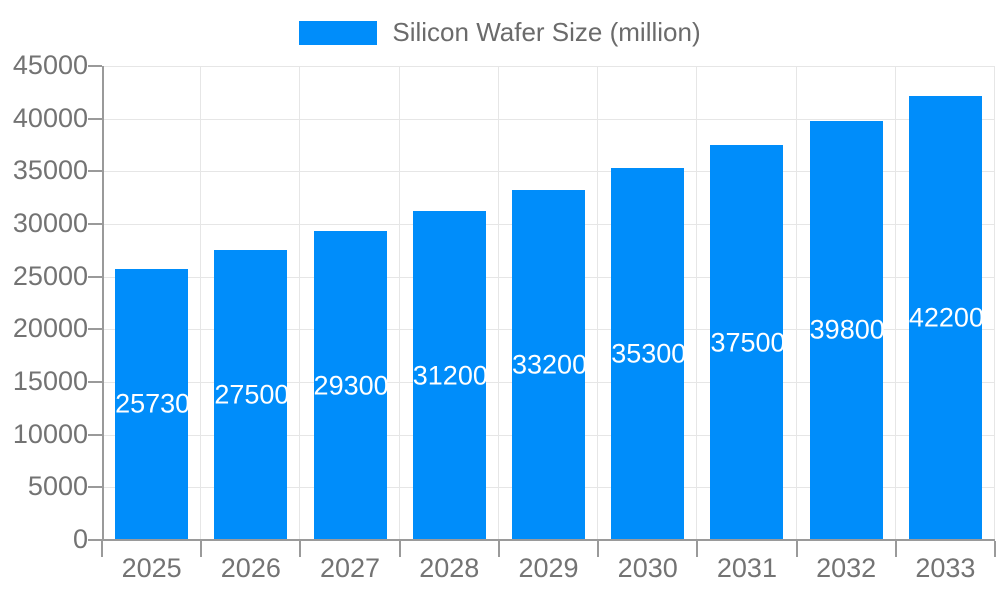 The height and width of the screenshot is (600, 1000). What do you see at coordinates (80, 538) in the screenshot?
I see `y-axis-label: 0` at bounding box center [80, 538].